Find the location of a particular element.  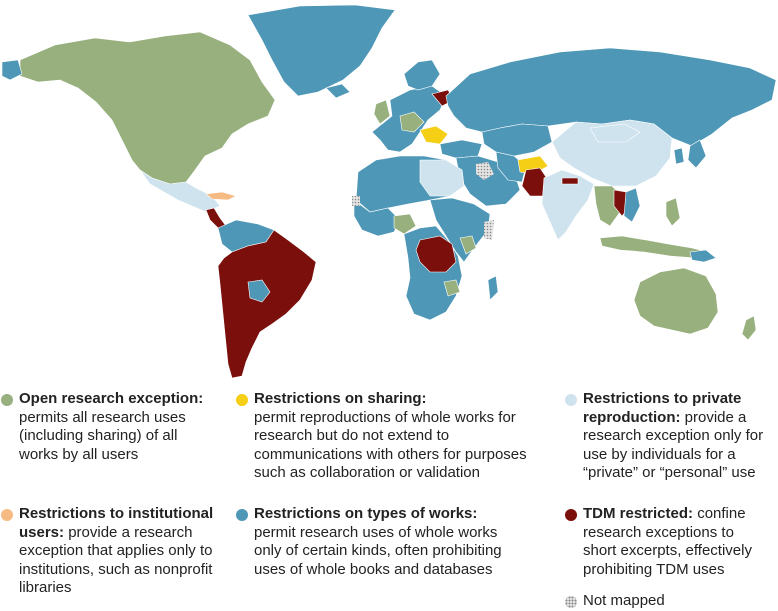

legend-dot-private is located at coordinates (571, 400).